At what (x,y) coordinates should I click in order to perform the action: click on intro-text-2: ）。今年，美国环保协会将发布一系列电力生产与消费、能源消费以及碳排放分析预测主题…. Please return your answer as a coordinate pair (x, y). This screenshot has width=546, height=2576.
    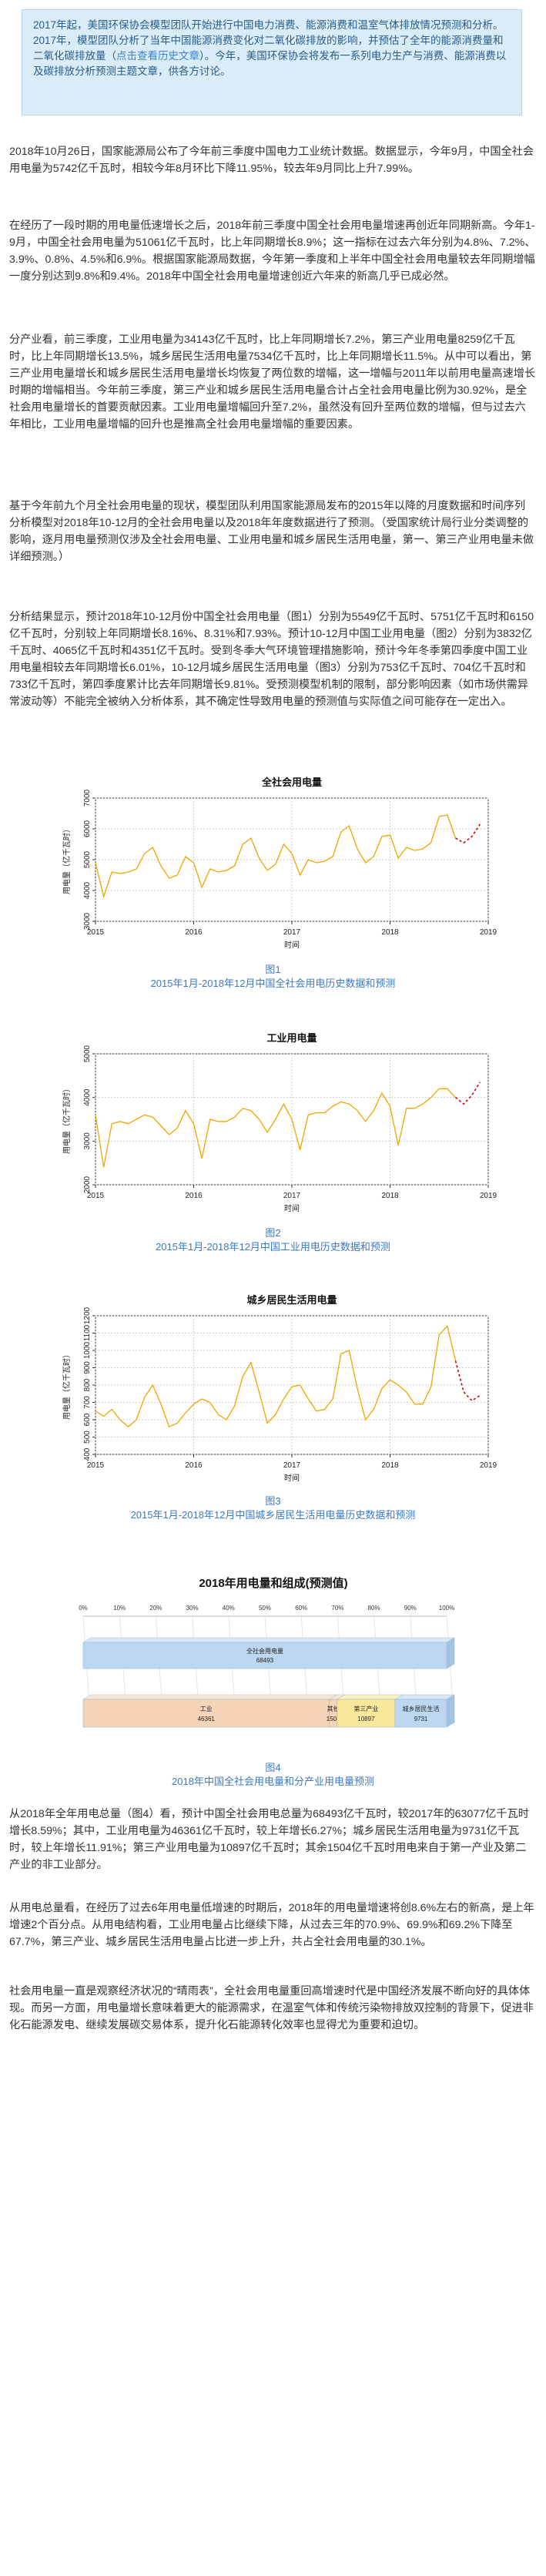
    Looking at the image, I should click on (270, 63).